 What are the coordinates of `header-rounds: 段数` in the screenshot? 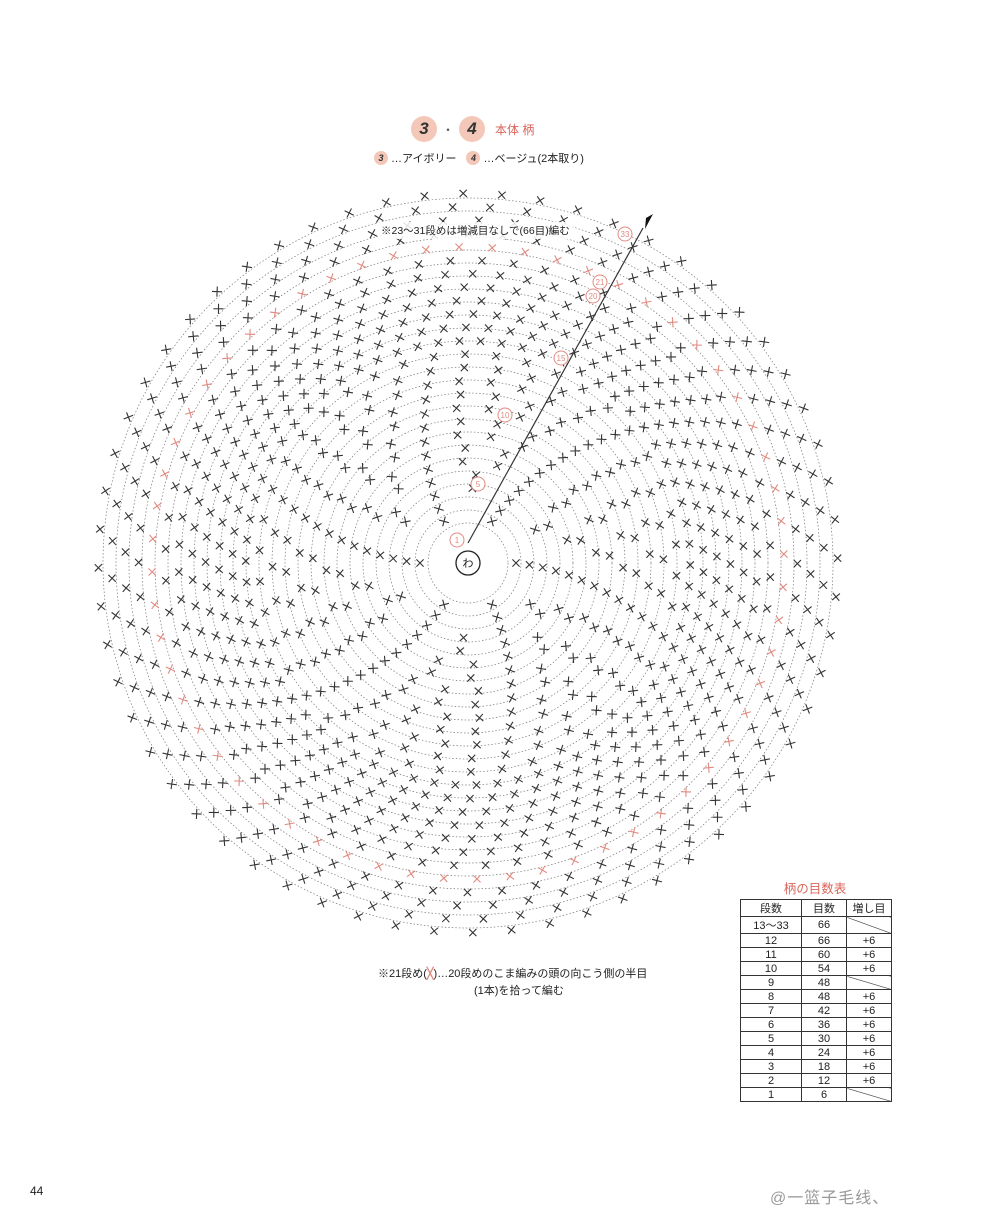 It's located at (771, 908).